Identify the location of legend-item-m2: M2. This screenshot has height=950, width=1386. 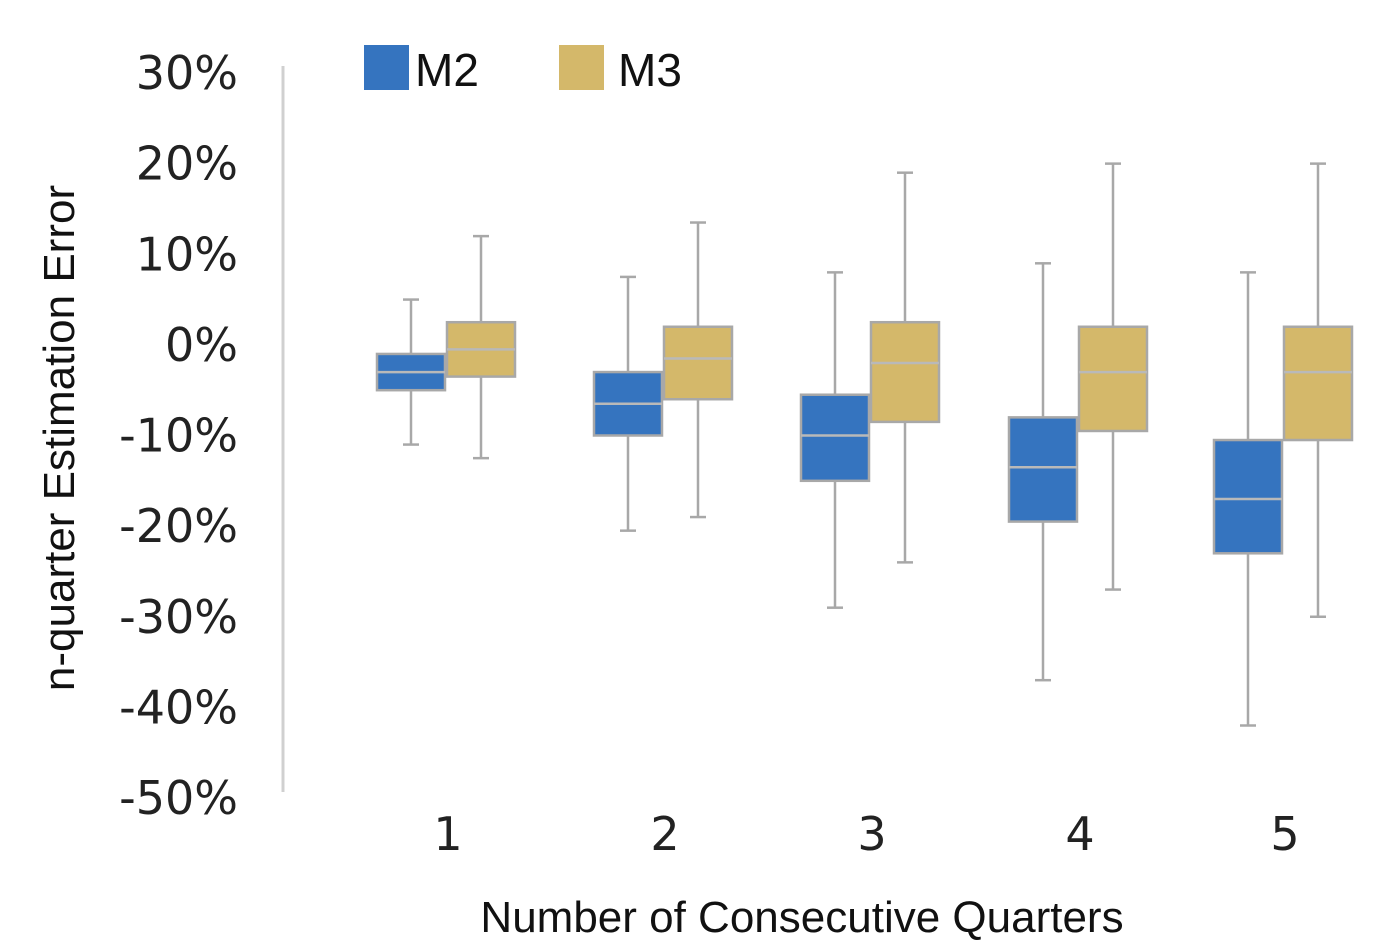
(421, 70).